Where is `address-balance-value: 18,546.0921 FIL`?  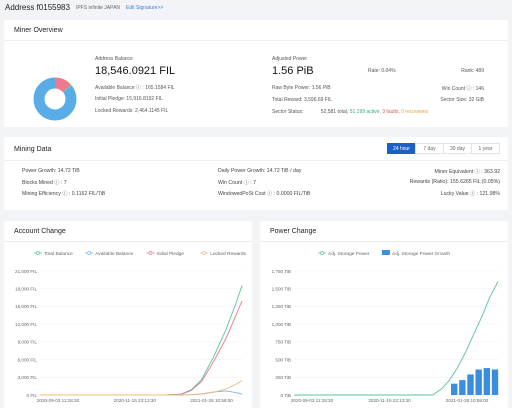 address-balance-value: 18,546.0921 FIL is located at coordinates (135, 71).